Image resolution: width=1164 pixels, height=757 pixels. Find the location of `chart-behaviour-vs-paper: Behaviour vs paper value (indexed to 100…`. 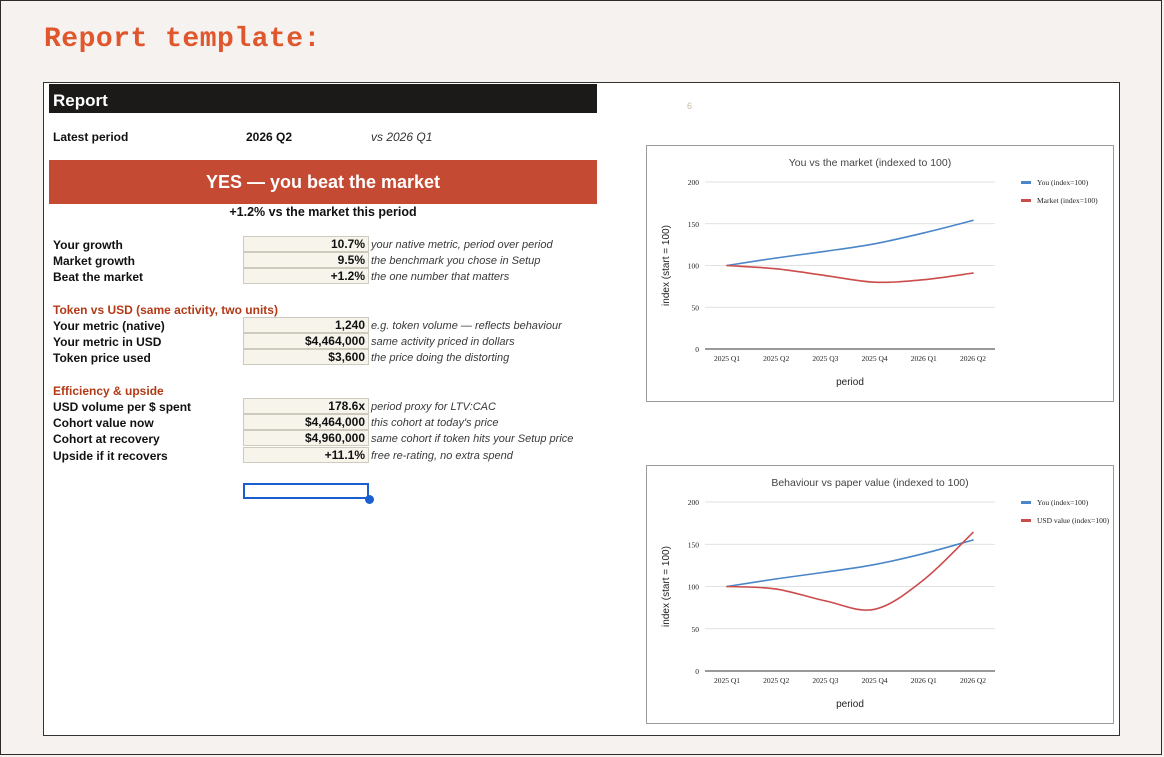

chart-behaviour-vs-paper: Behaviour vs paper value (indexed to 100… is located at coordinates (880, 594).